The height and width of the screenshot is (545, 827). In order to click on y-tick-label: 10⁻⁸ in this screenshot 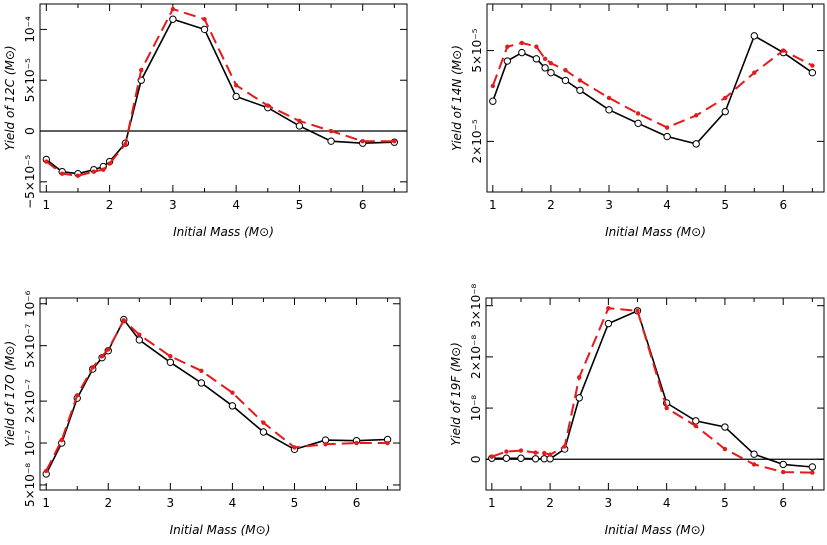, I will do `click(476, 408)`.